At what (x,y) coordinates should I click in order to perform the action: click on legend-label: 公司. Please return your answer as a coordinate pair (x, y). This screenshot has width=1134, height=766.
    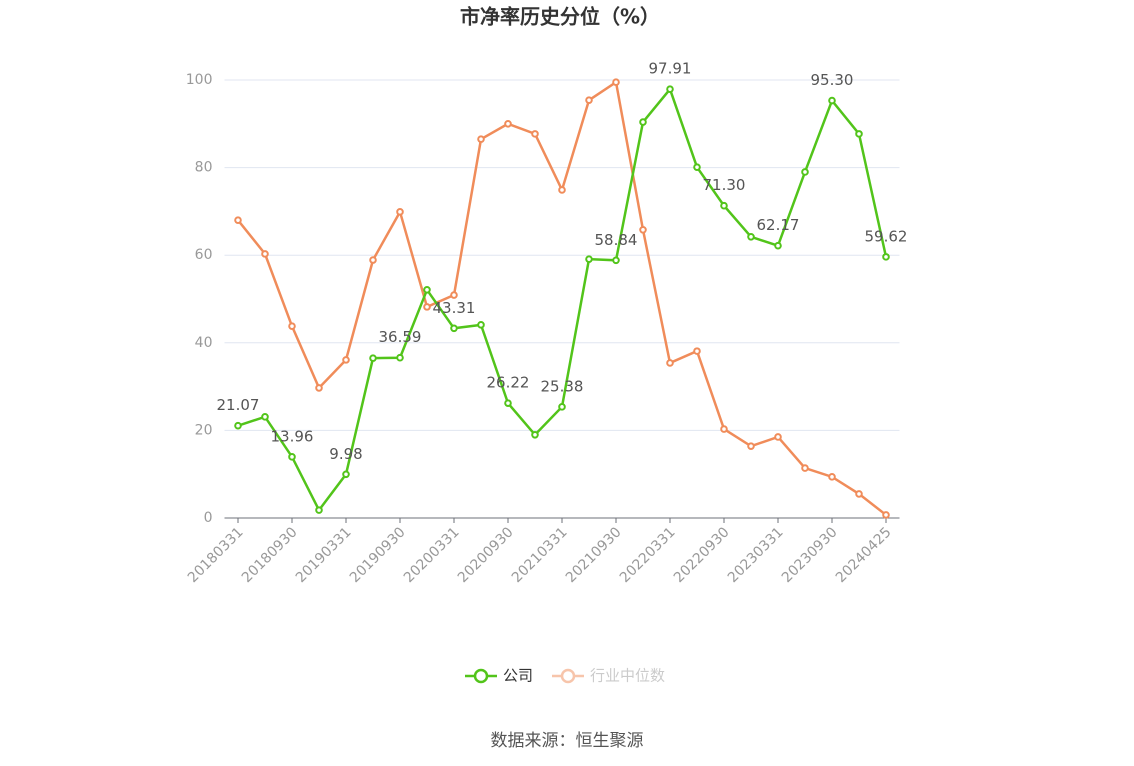
    Looking at the image, I should click on (518, 676).